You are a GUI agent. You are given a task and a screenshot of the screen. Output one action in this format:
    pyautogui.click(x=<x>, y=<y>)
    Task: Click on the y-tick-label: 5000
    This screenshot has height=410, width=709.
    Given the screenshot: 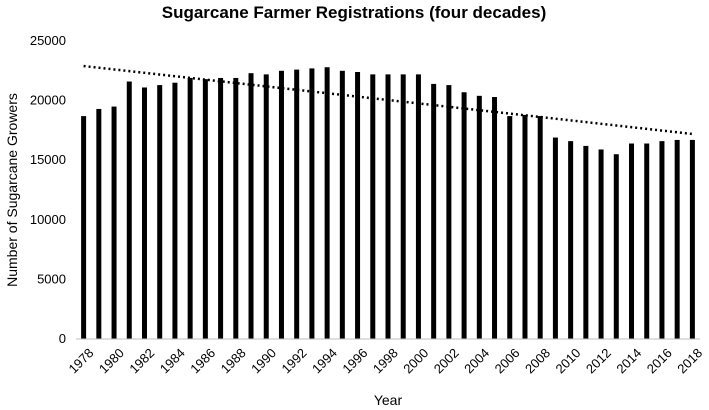 What is the action you would take?
    pyautogui.click(x=51, y=278)
    